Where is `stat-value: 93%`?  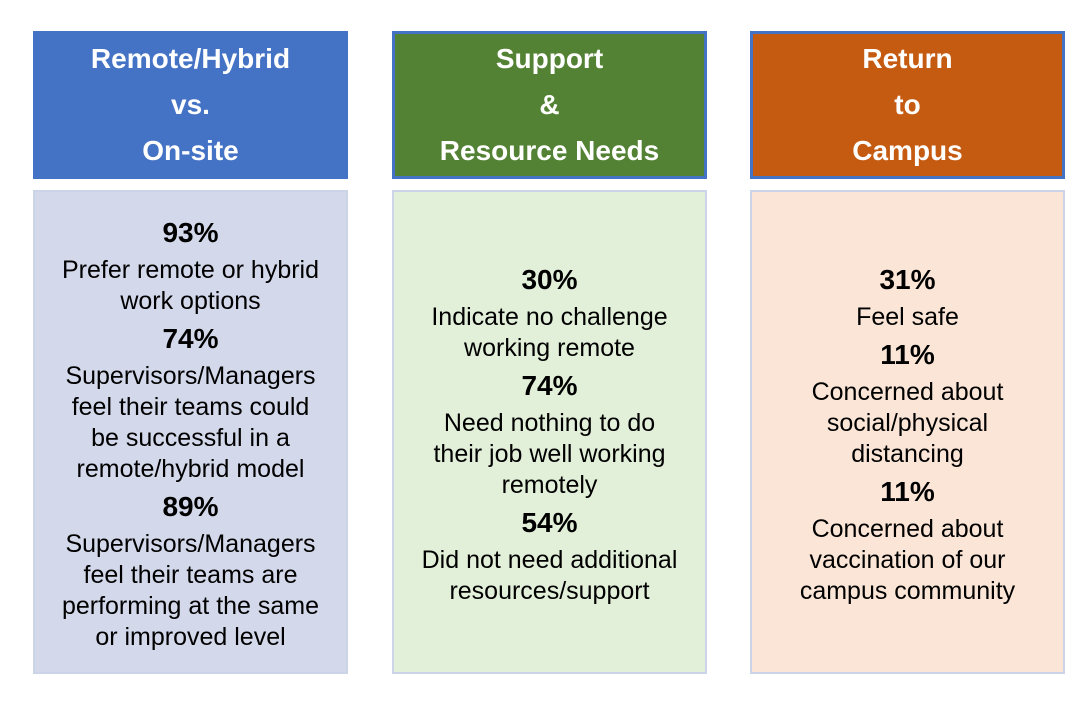 stat-value: 93% is located at coordinates (190, 232).